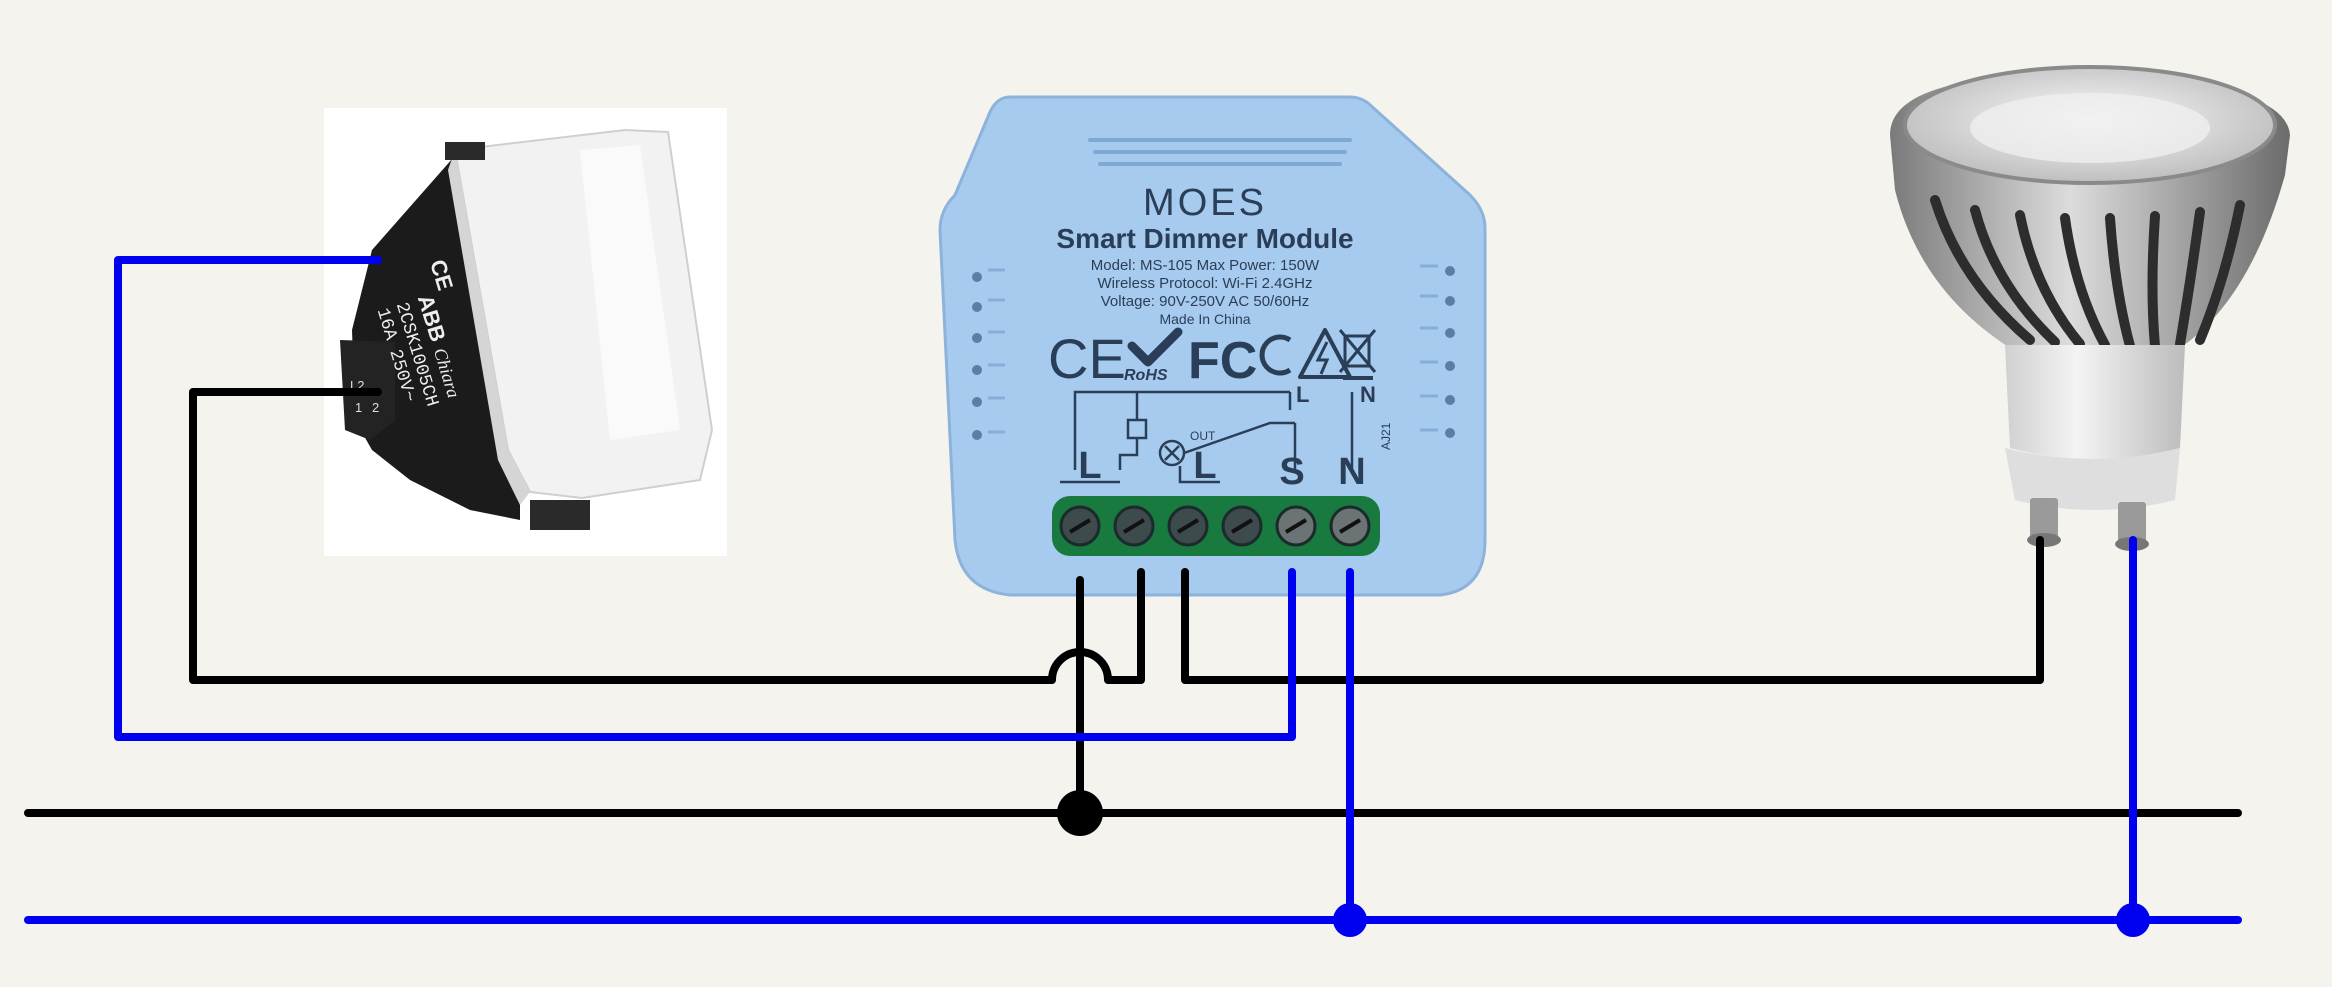  What do you see at coordinates (1221, 469) in the screenshot?
I see `module-terminal-labels: L L S N` at bounding box center [1221, 469].